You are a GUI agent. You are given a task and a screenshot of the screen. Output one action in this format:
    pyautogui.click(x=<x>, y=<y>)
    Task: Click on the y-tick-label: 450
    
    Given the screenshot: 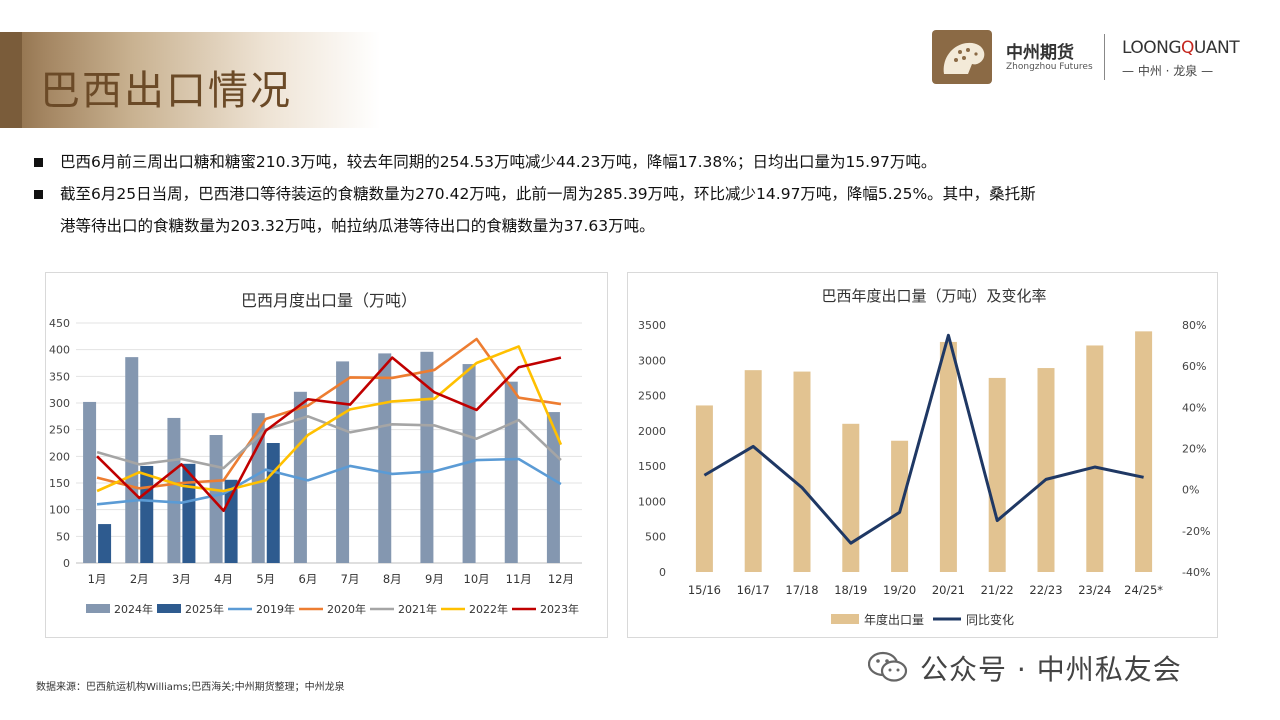 What is the action you would take?
    pyautogui.click(x=59, y=323)
    